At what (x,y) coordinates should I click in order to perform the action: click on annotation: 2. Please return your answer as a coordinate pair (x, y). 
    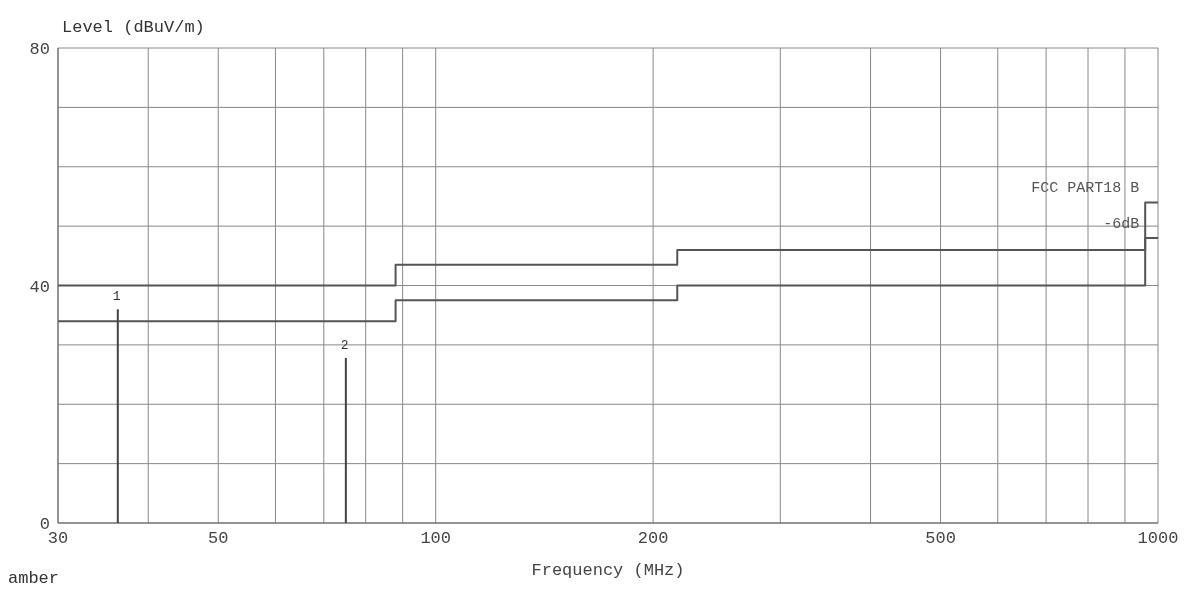
    Looking at the image, I should click on (344, 345).